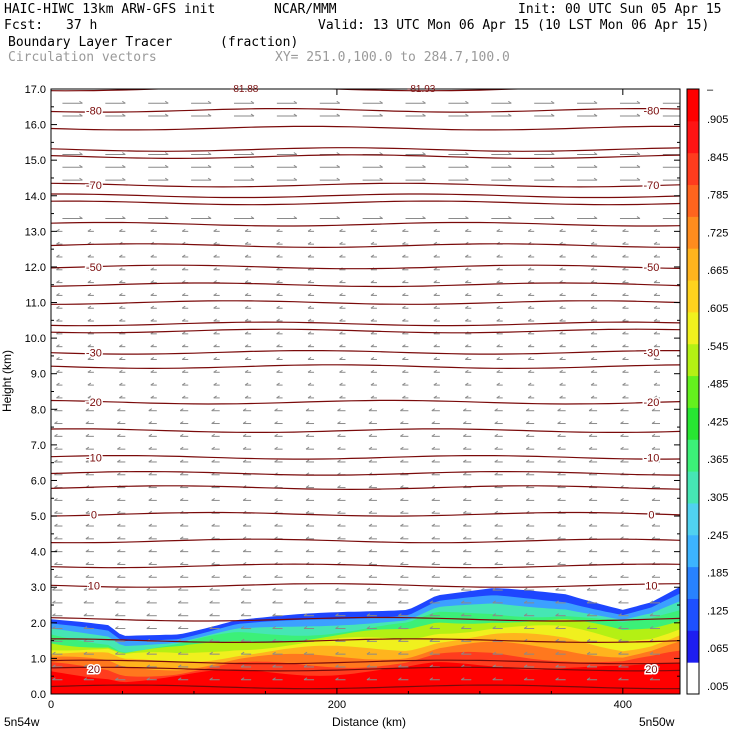 This screenshot has height=740, width=740. I want to click on fcst-value: 37 h, so click(82, 25).